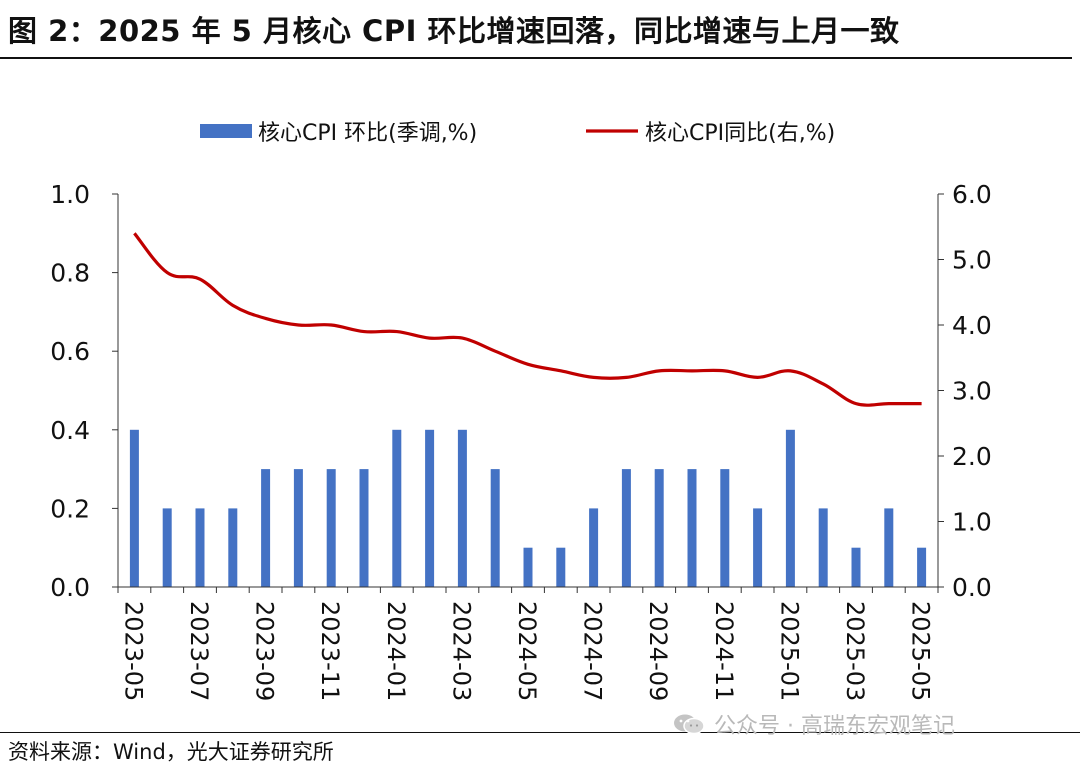 The height and width of the screenshot is (768, 1080). What do you see at coordinates (70, 587) in the screenshot?
I see `left-tick-label: 0.0` at bounding box center [70, 587].